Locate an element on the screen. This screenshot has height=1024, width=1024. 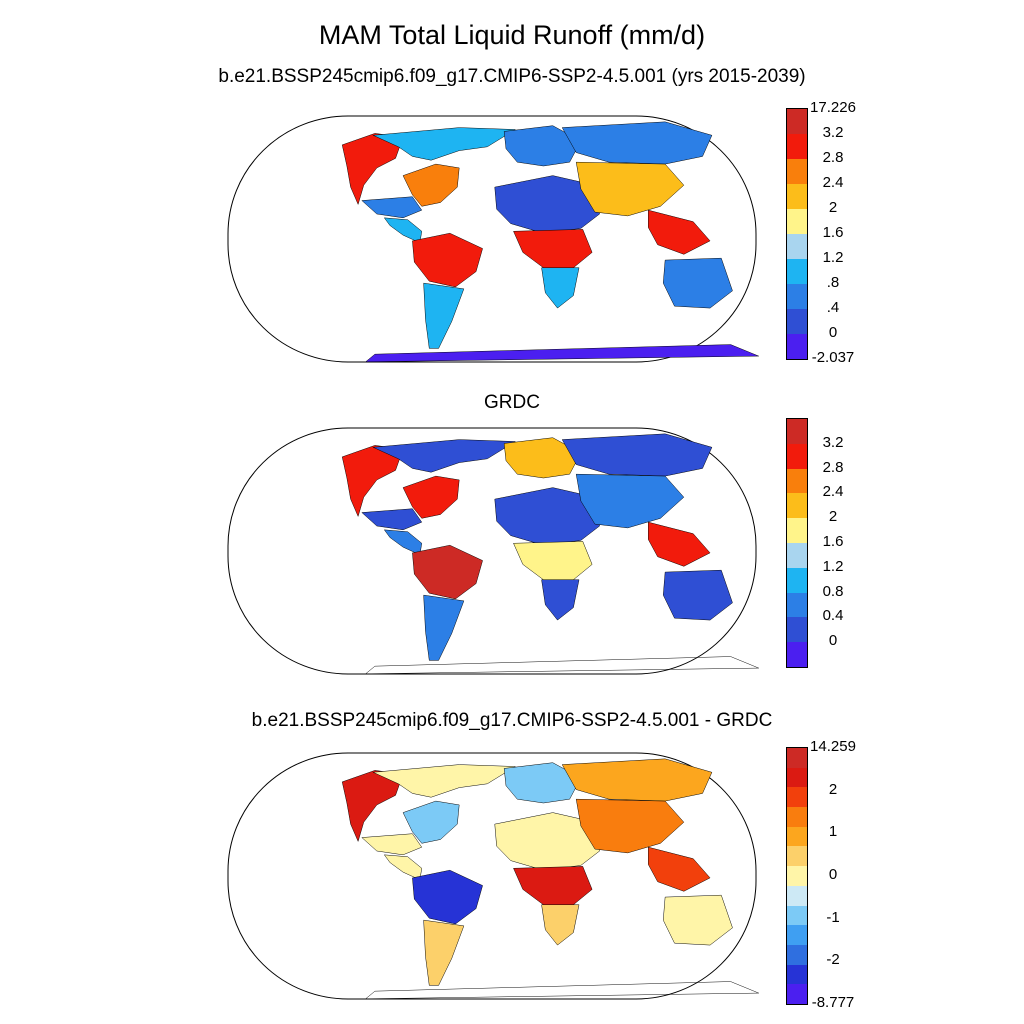
colorbar-label: .8 is located at coordinates (833, 282).